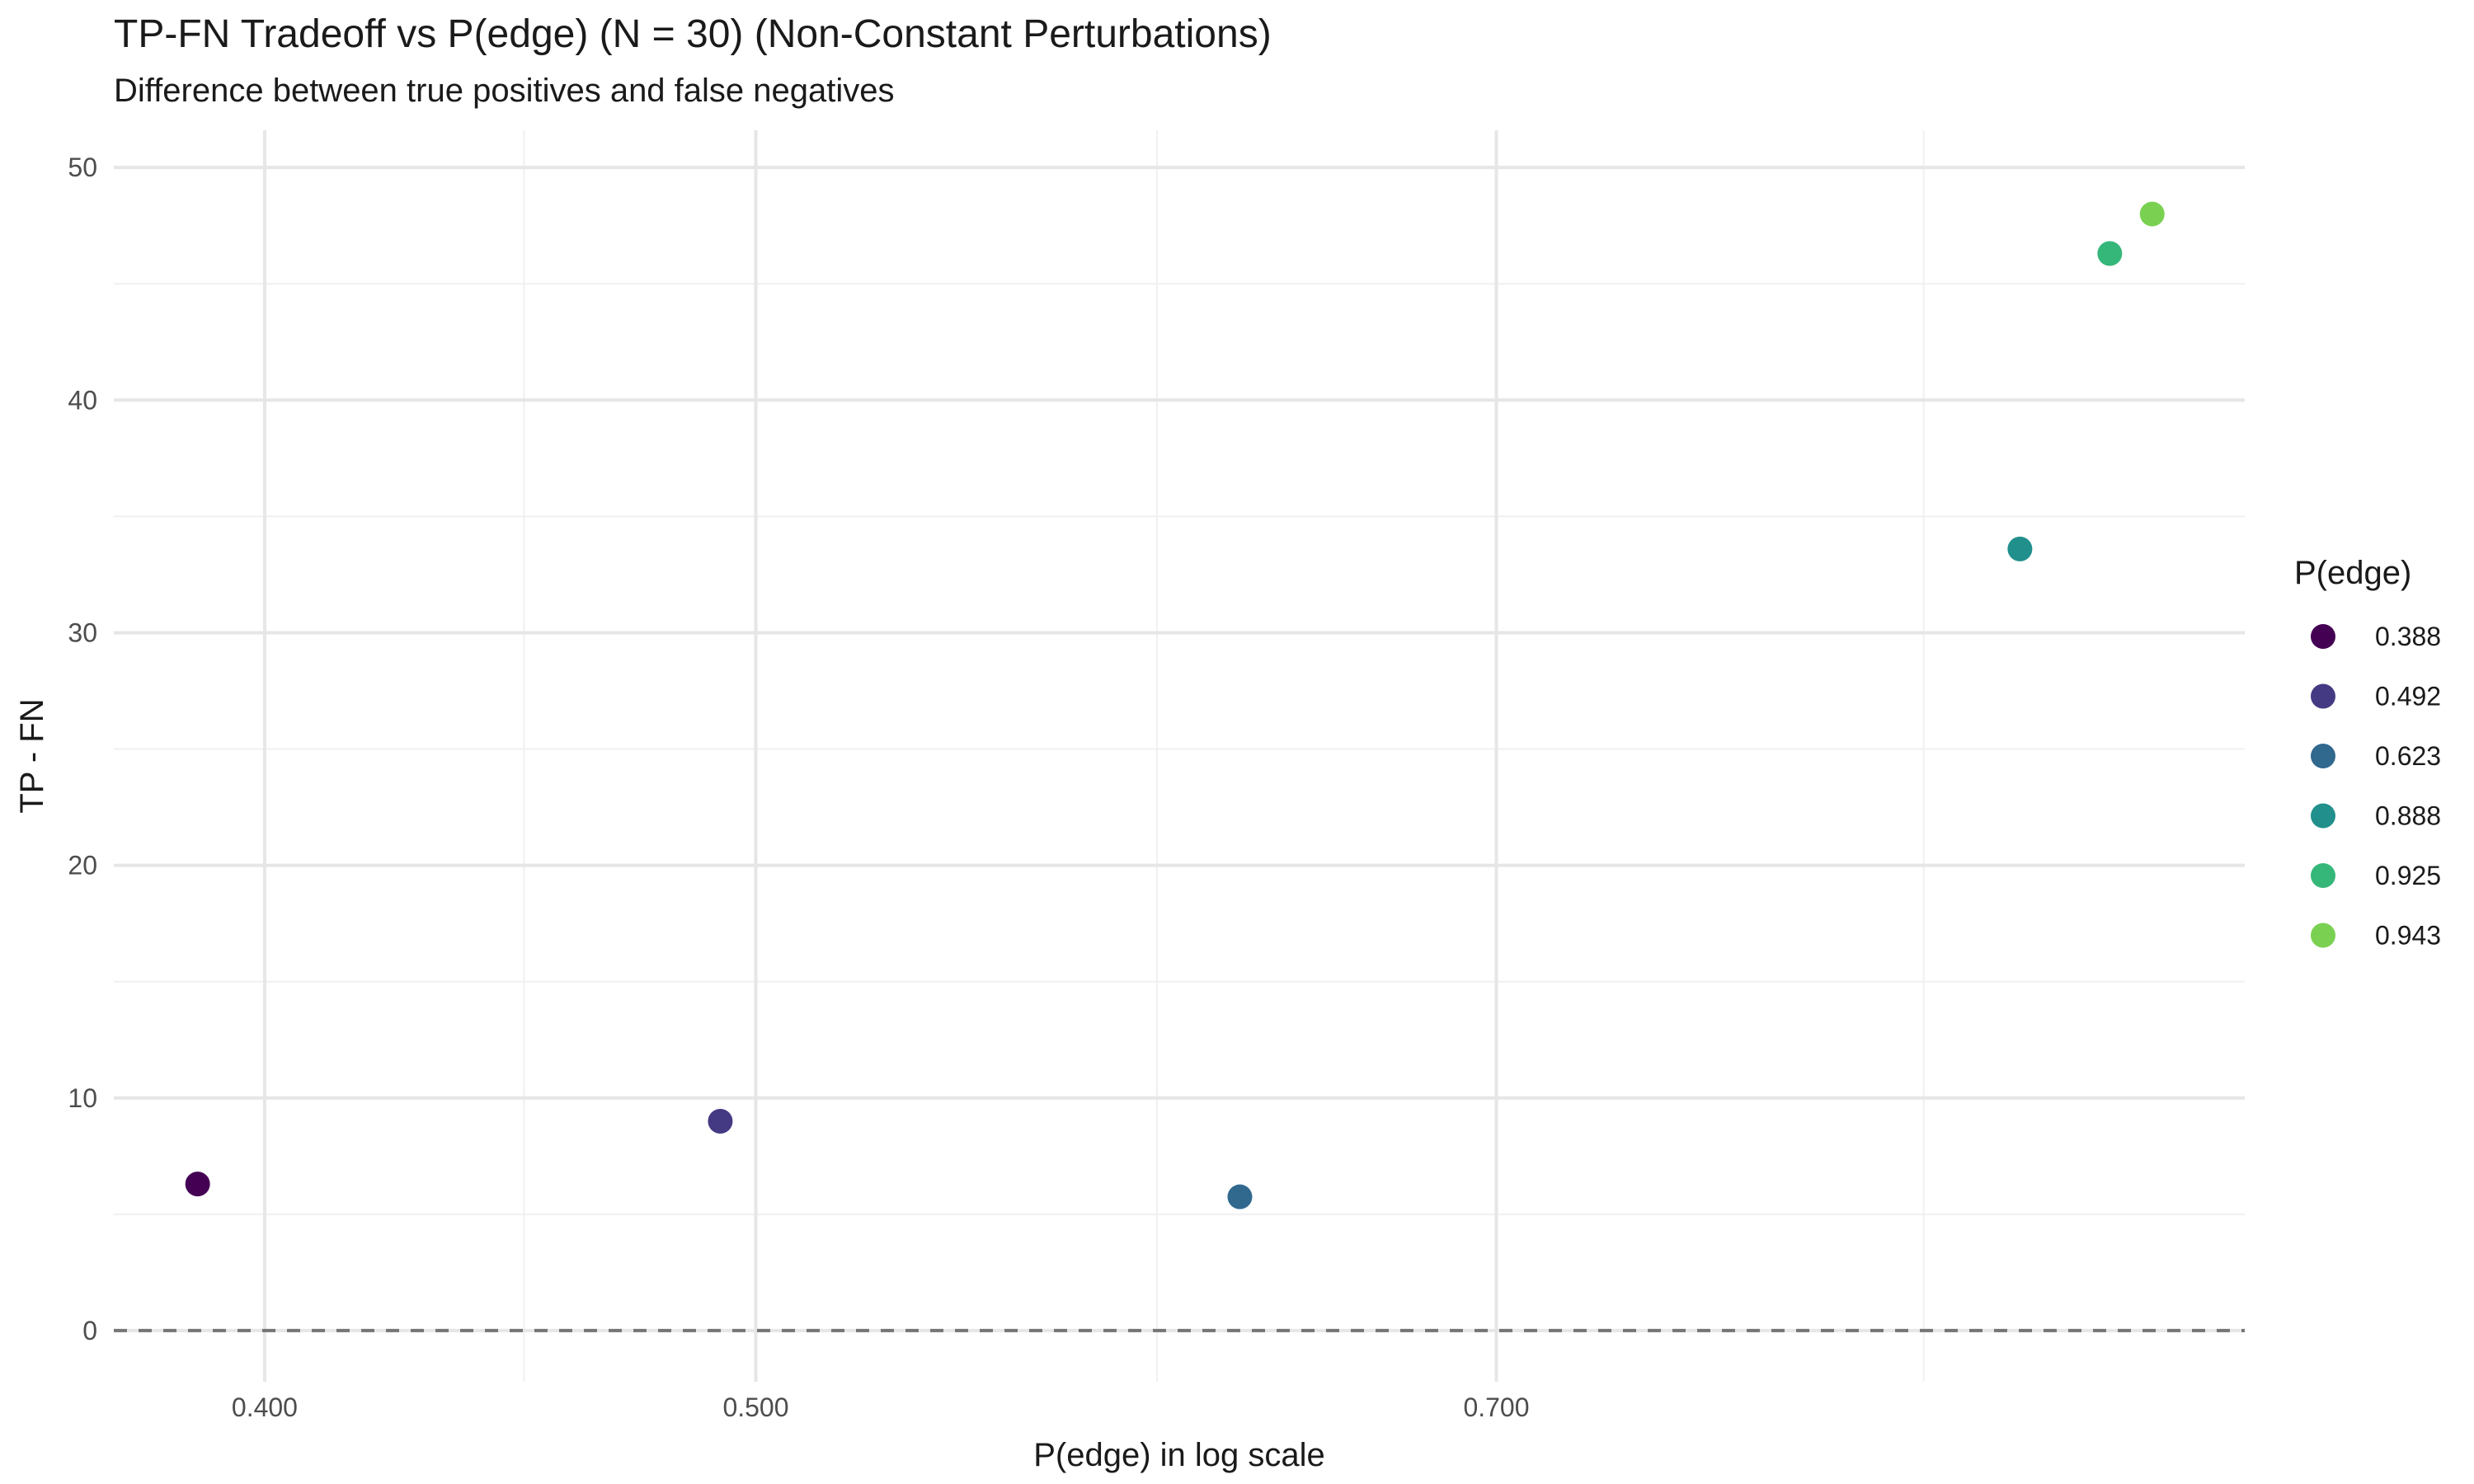 This screenshot has height=1484, width=2474. What do you see at coordinates (1179, 1455) in the screenshot?
I see `x-axis-label: P(edge) in log scale` at bounding box center [1179, 1455].